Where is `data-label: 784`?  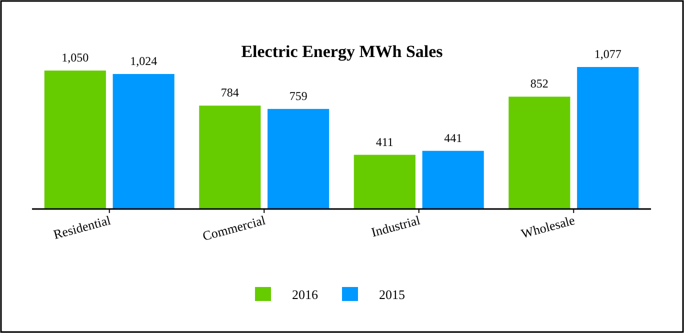 data-label: 784 is located at coordinates (229, 93).